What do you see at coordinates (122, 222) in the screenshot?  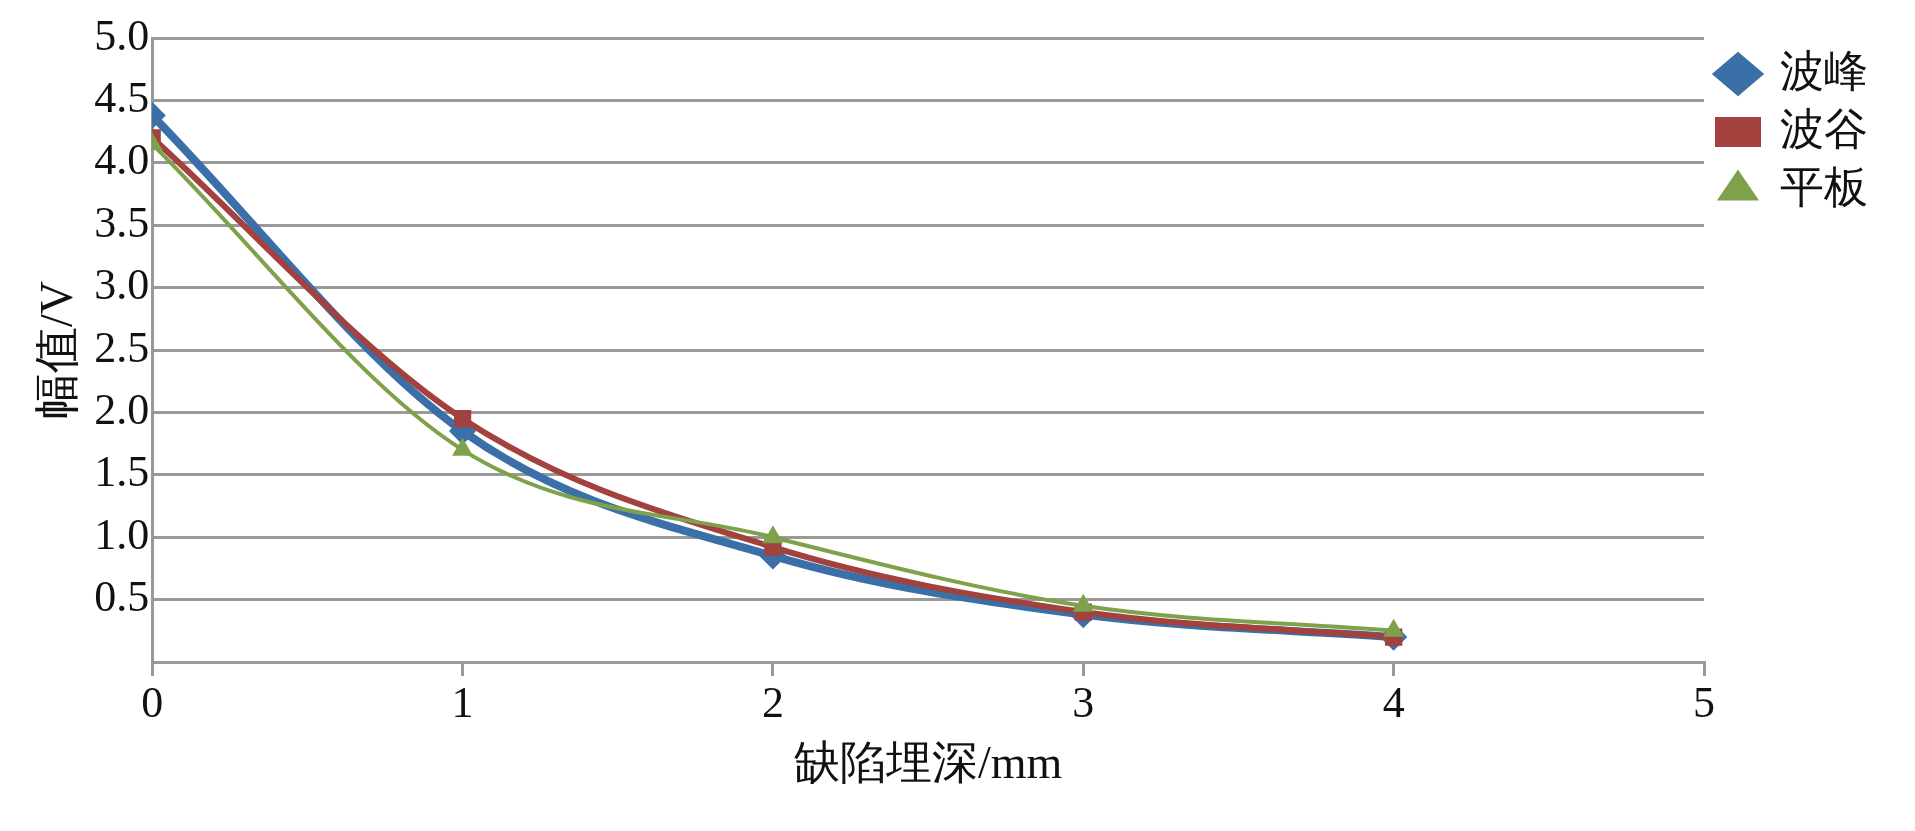 I see `y-tick-label: 3.5` at bounding box center [122, 222].